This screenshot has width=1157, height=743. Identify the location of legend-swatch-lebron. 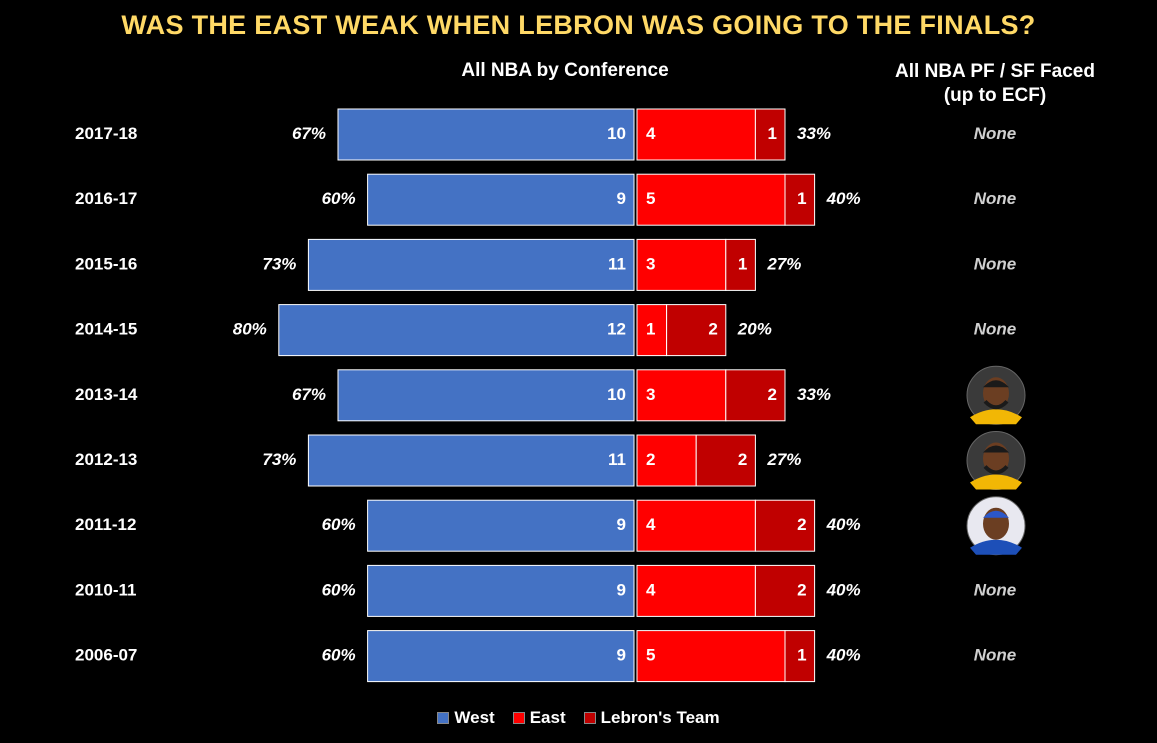
(589, 718).